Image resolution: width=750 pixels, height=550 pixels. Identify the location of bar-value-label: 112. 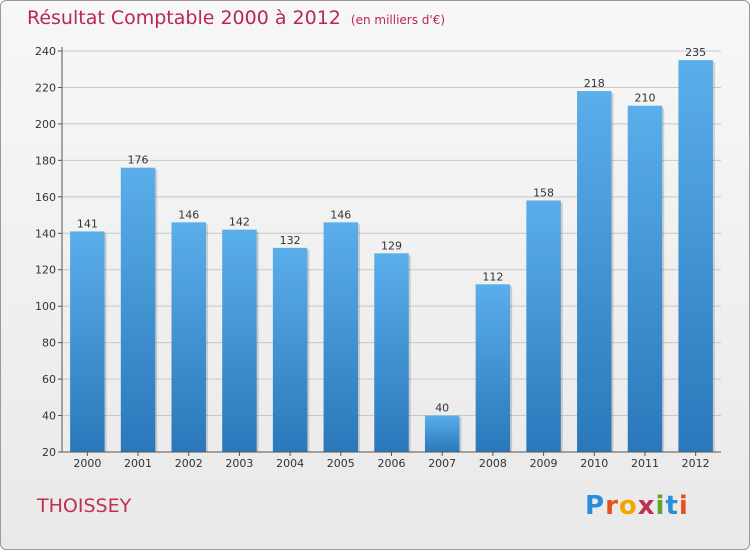
(492, 276).